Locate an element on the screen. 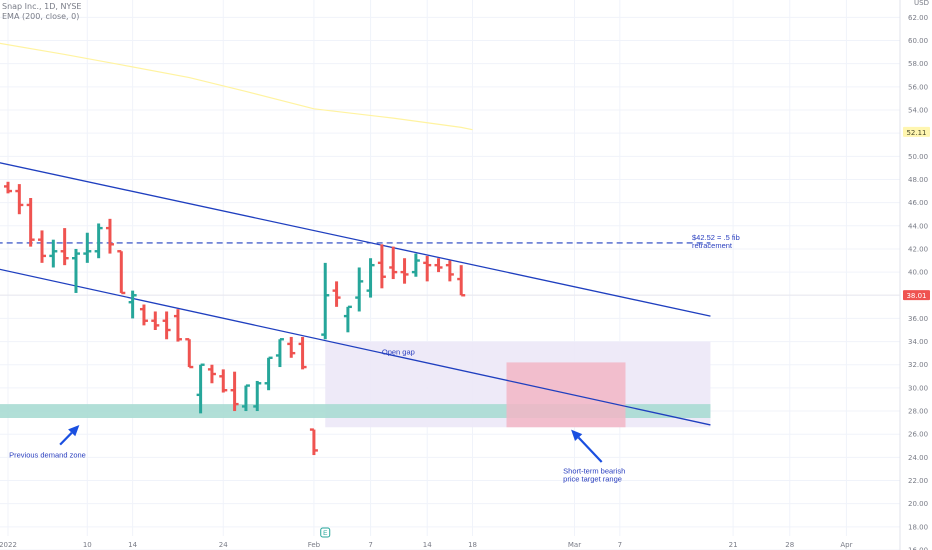 The width and height of the screenshot is (932, 550). earnings-marker-label: E is located at coordinates (325, 533).